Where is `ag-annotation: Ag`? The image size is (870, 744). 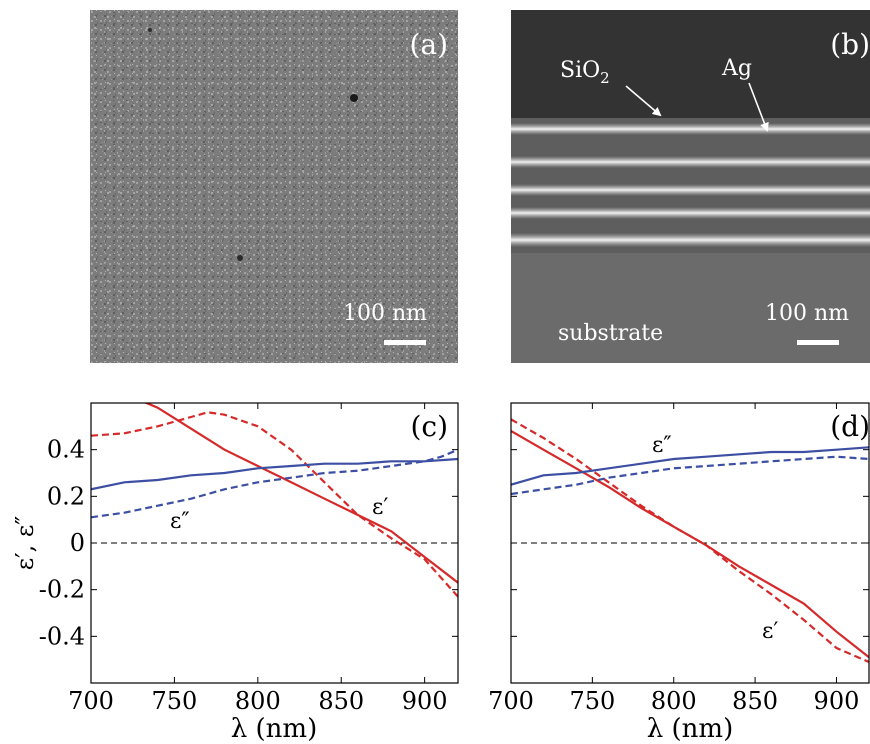 ag-annotation: Ag is located at coordinates (736, 68).